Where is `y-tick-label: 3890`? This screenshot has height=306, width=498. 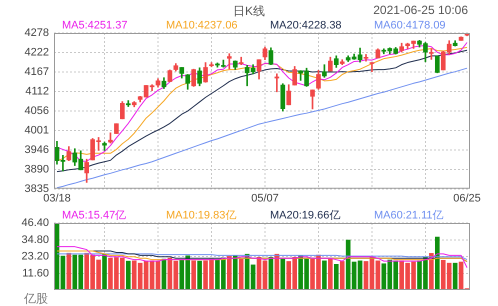
y-tick-label: 3890 is located at coordinates (36, 169).